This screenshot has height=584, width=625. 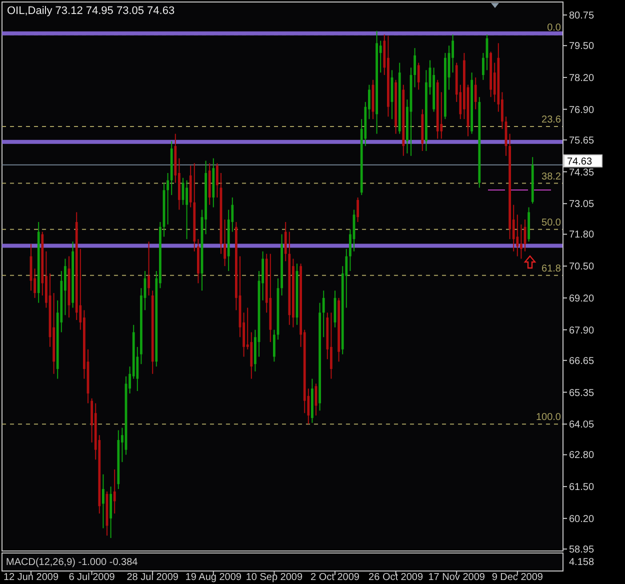 I want to click on x-tick-label: 2 Oct 2009, so click(x=335, y=577).